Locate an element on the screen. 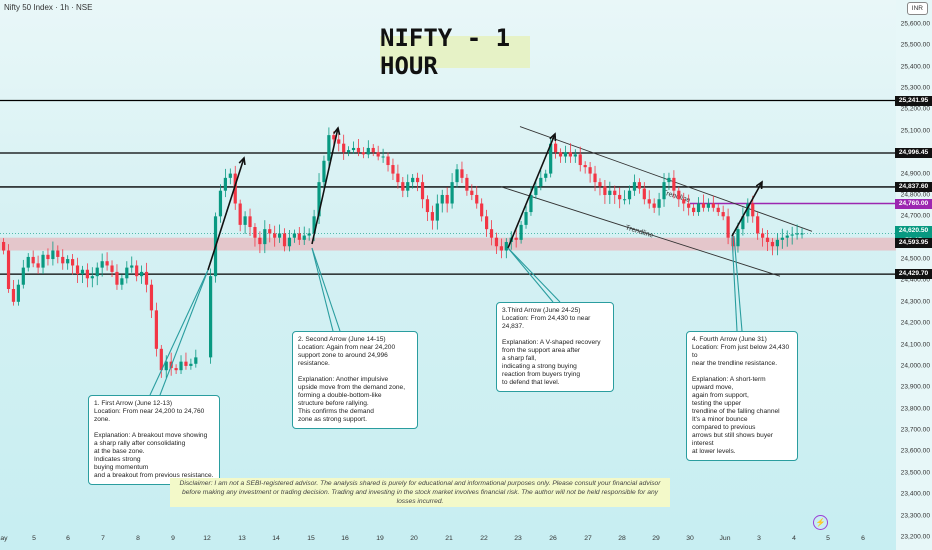 The height and width of the screenshot is (550, 932). y-tick-label: 24,200.00 is located at coordinates (915, 323).